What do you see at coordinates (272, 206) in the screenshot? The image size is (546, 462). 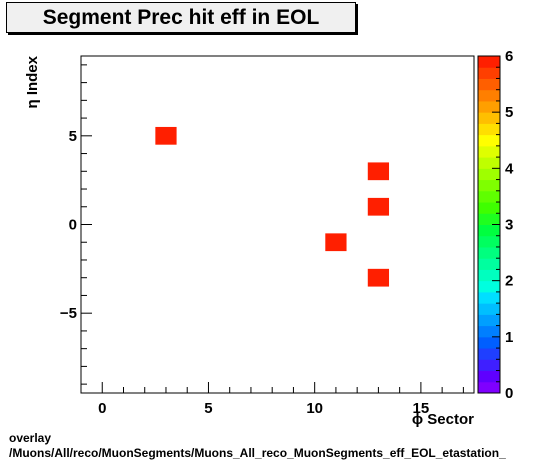 I see `cells-layer` at bounding box center [272, 206].